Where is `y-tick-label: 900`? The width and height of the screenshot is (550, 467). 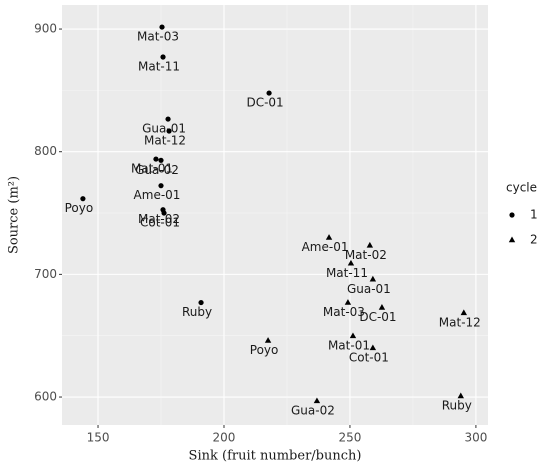 y-tick-label: 900 is located at coordinates (45, 29).